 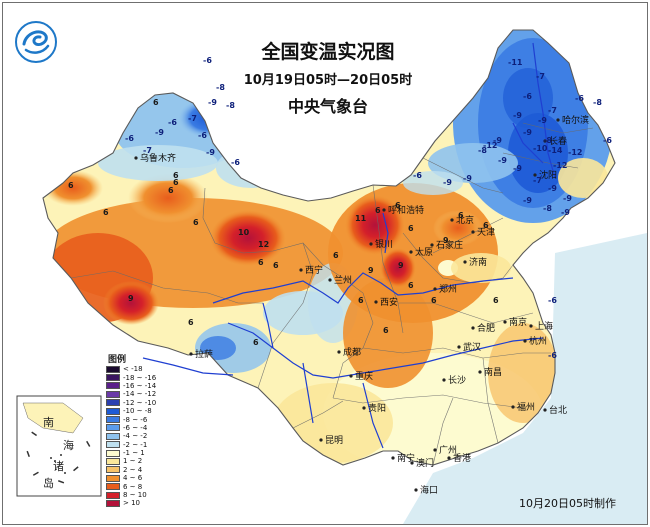 I want to click on temperature-change-value: -11, so click(x=515, y=62).